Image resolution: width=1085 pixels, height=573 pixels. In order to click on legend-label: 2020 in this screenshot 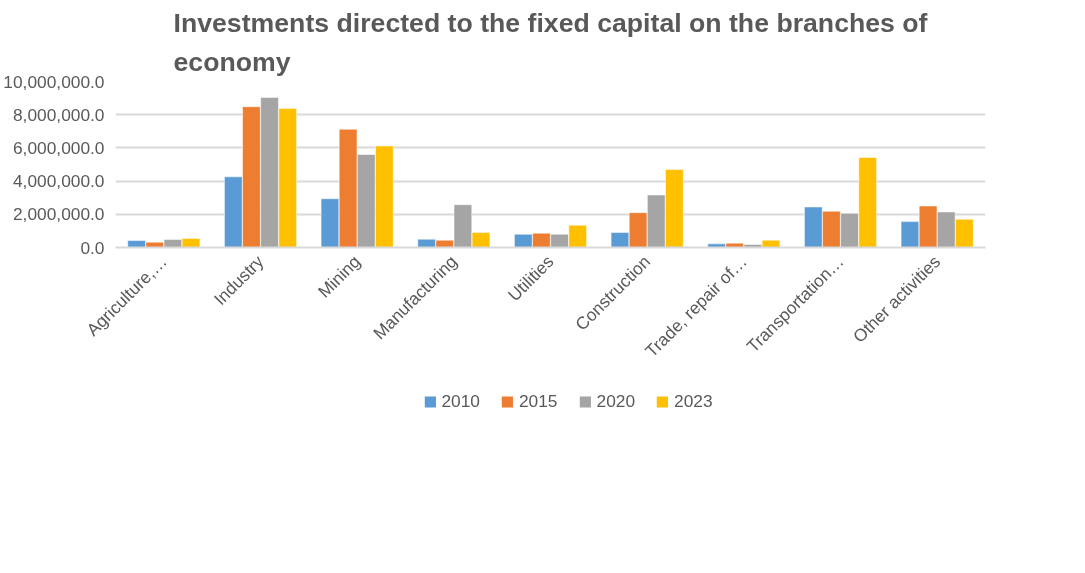, I will do `click(616, 401)`.